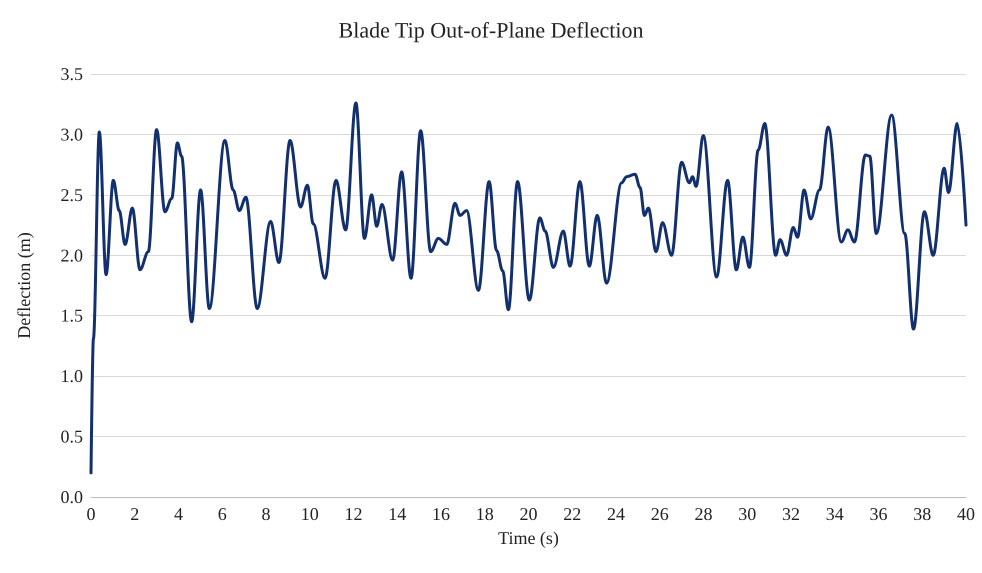 This screenshot has height=573, width=982. Describe the element at coordinates (791, 514) in the screenshot. I see `x-tick-label: 32` at that location.